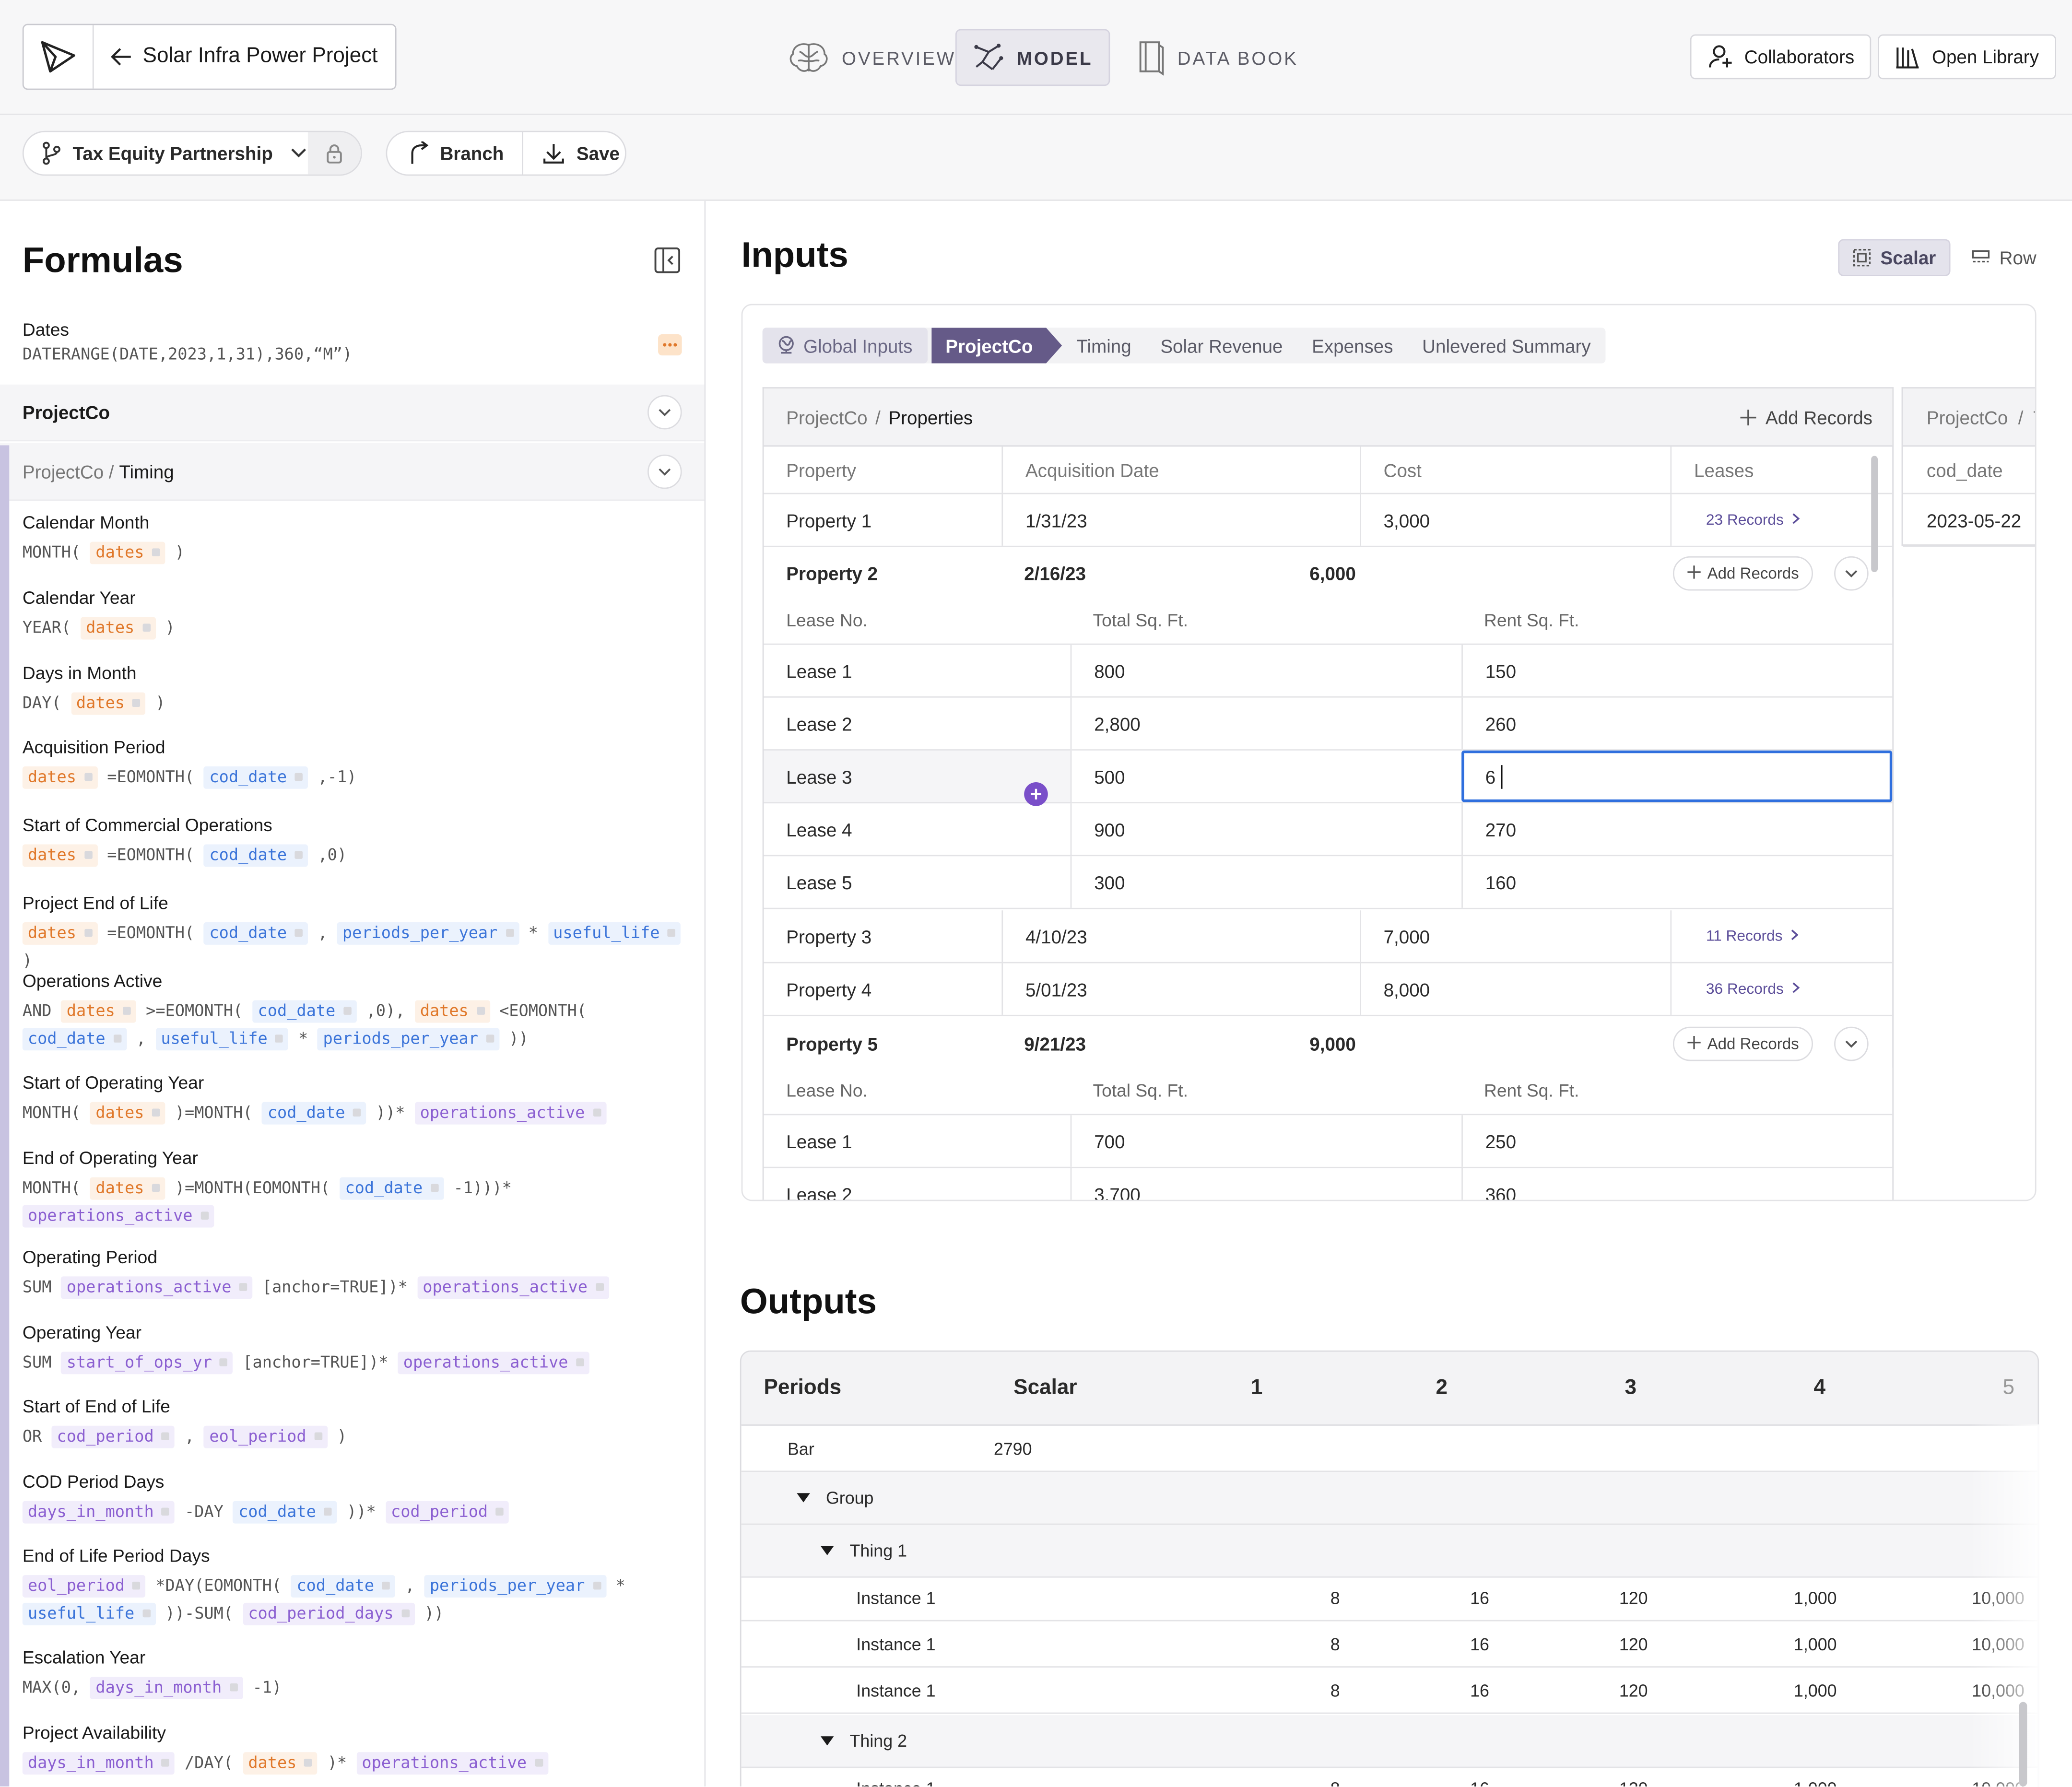 This screenshot has width=2072, height=1787. What do you see at coordinates (1180, 936) in the screenshot?
I see `acquisition-date: 4/10/23` at bounding box center [1180, 936].